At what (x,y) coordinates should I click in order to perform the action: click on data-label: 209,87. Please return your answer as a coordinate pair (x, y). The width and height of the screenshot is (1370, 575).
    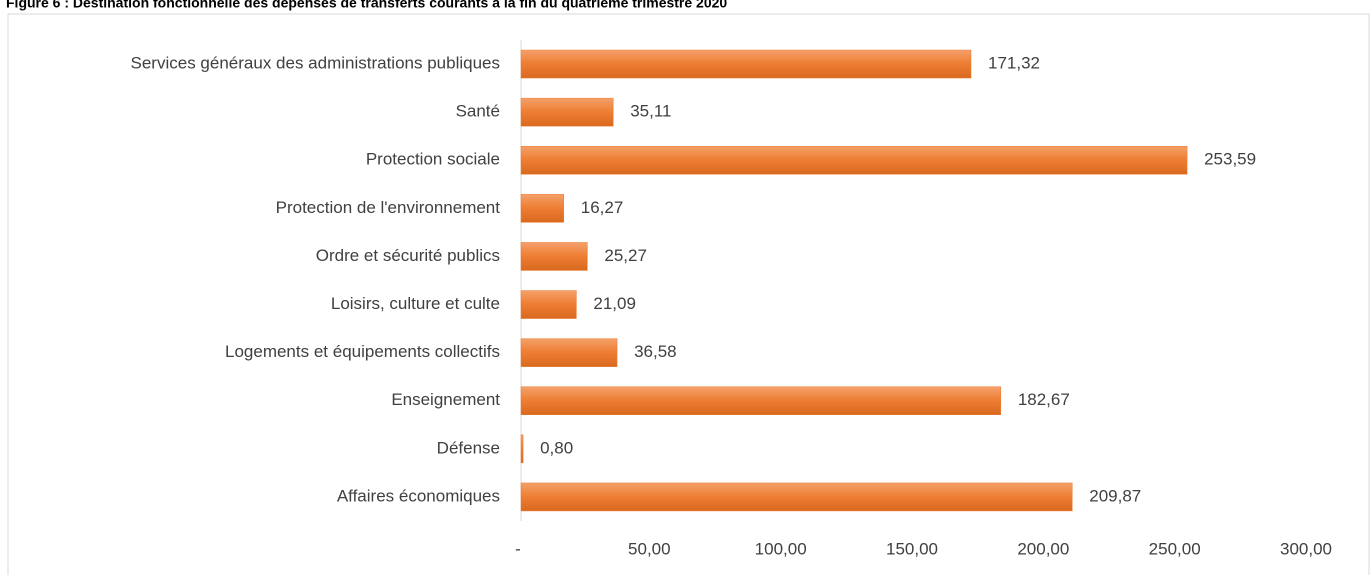
    Looking at the image, I should click on (1115, 495).